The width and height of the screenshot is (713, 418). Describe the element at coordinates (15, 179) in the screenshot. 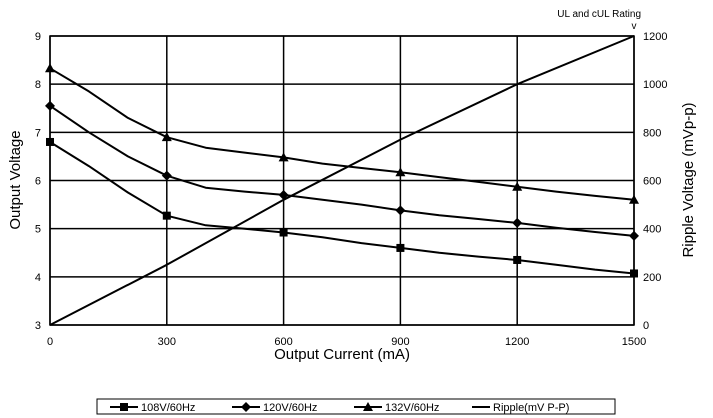

I see `y-axis-title: Output Voltage` at that location.